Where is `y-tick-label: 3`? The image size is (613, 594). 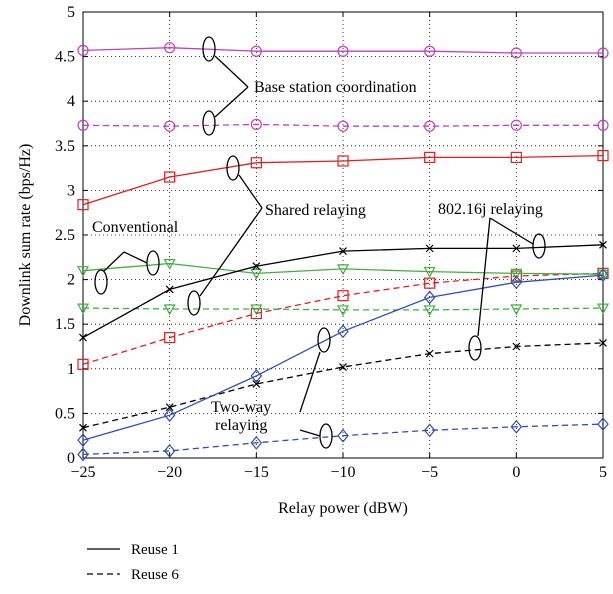 y-tick-label: 3 is located at coordinates (71, 190).